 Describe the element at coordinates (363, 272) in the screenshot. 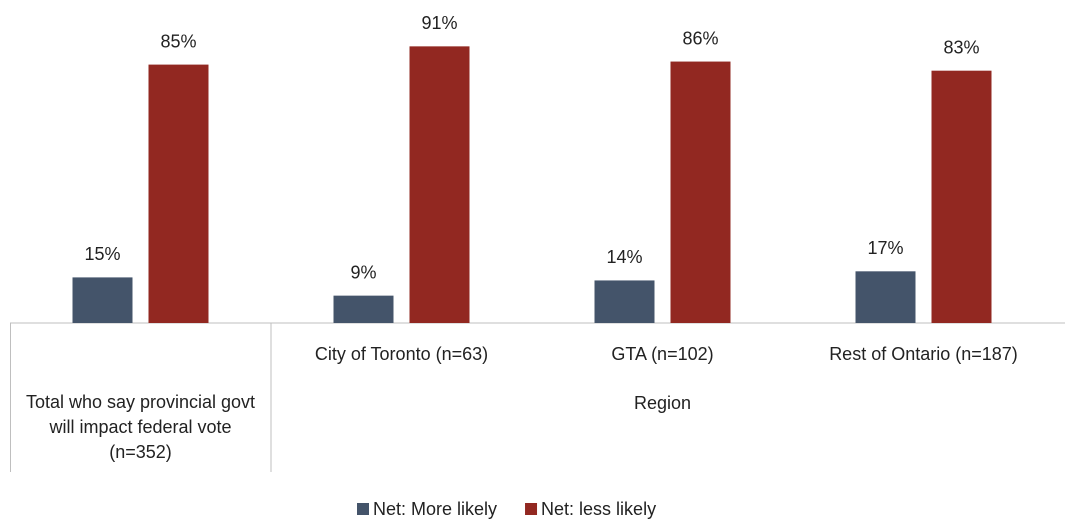

I see `data-label: 9%` at that location.